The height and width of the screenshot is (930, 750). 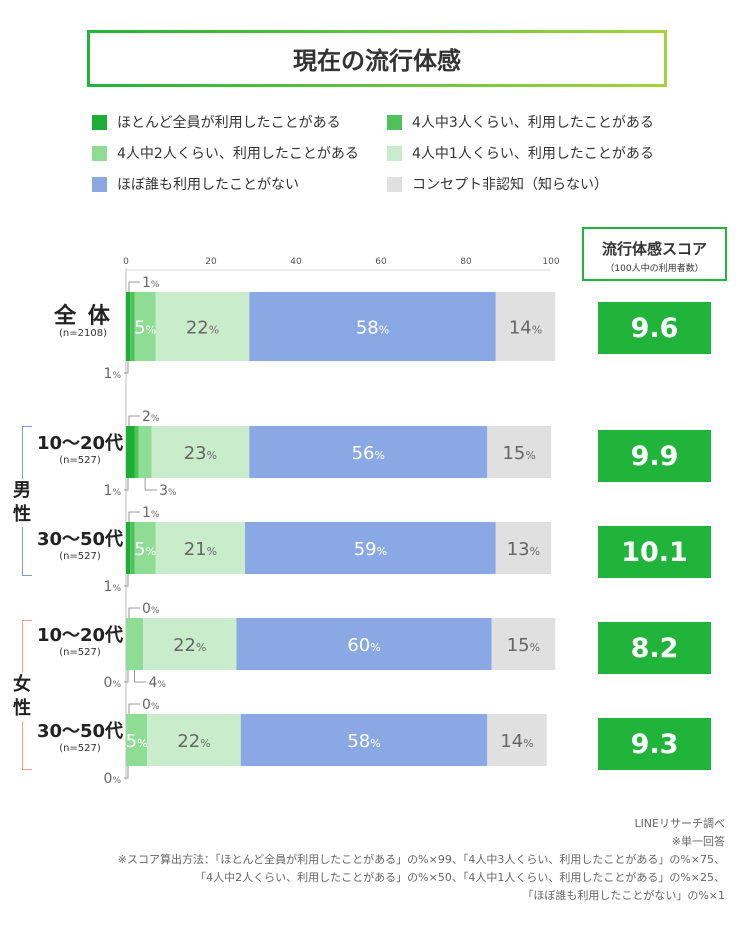 I want to click on note-single: ※単一回答, so click(x=698, y=841).